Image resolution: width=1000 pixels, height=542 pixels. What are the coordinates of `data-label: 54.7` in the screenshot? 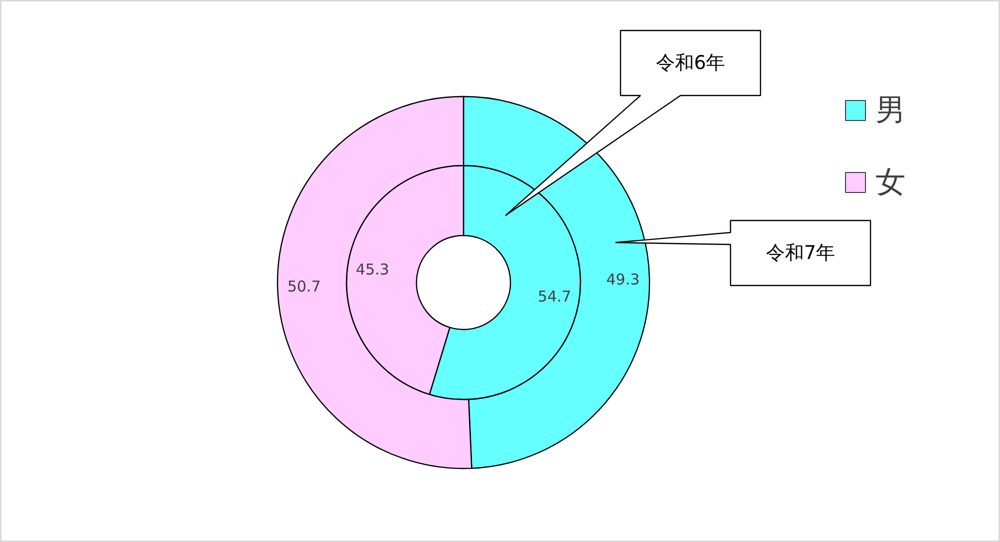 It's located at (555, 297).